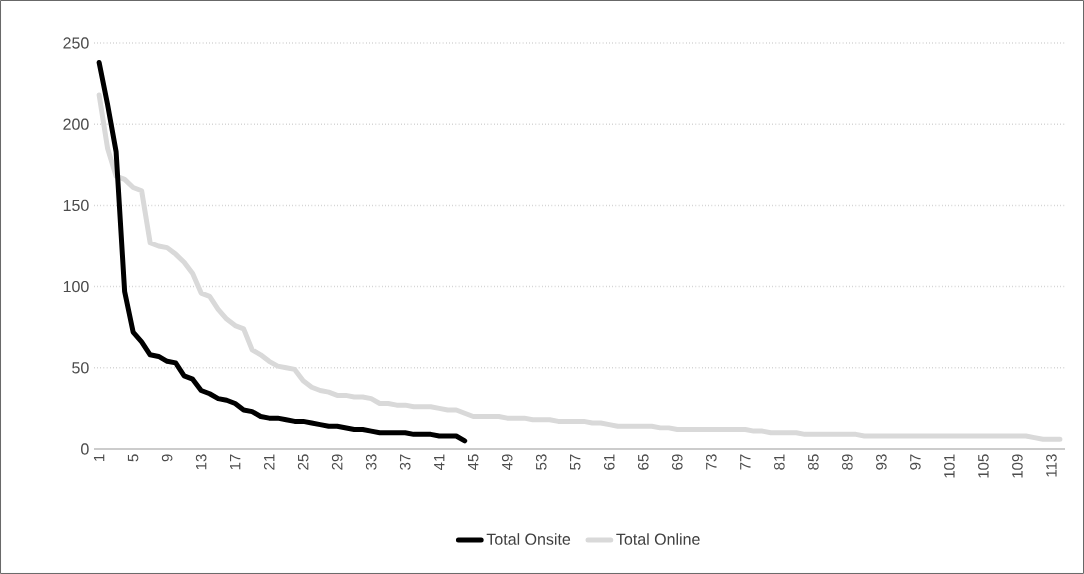 The height and width of the screenshot is (574, 1084). I want to click on x-tick-label: 21, so click(269, 462).